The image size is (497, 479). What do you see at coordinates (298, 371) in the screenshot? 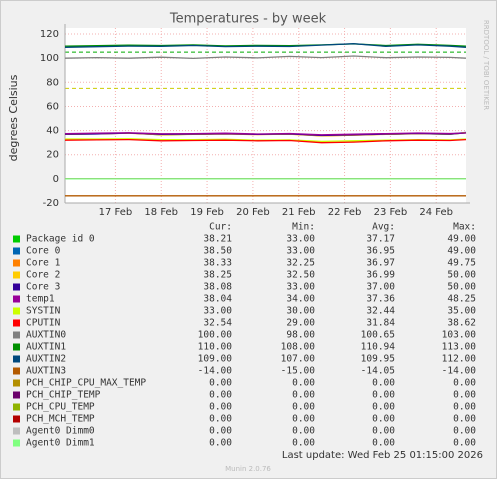
I see `legend-value: -15.00` at bounding box center [298, 371].